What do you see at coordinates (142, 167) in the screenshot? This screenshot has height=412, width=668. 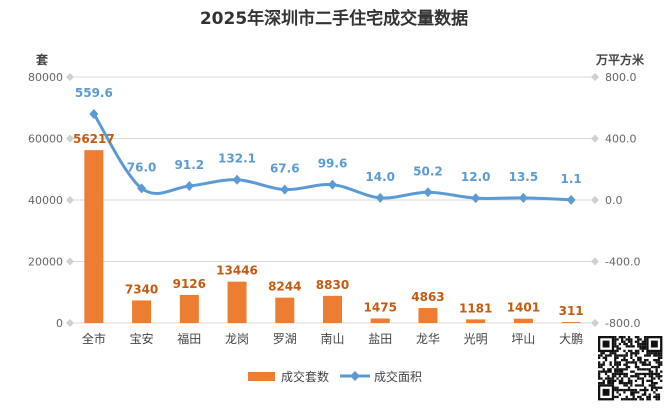 I see `line-value-label: 76.0` at bounding box center [142, 167].